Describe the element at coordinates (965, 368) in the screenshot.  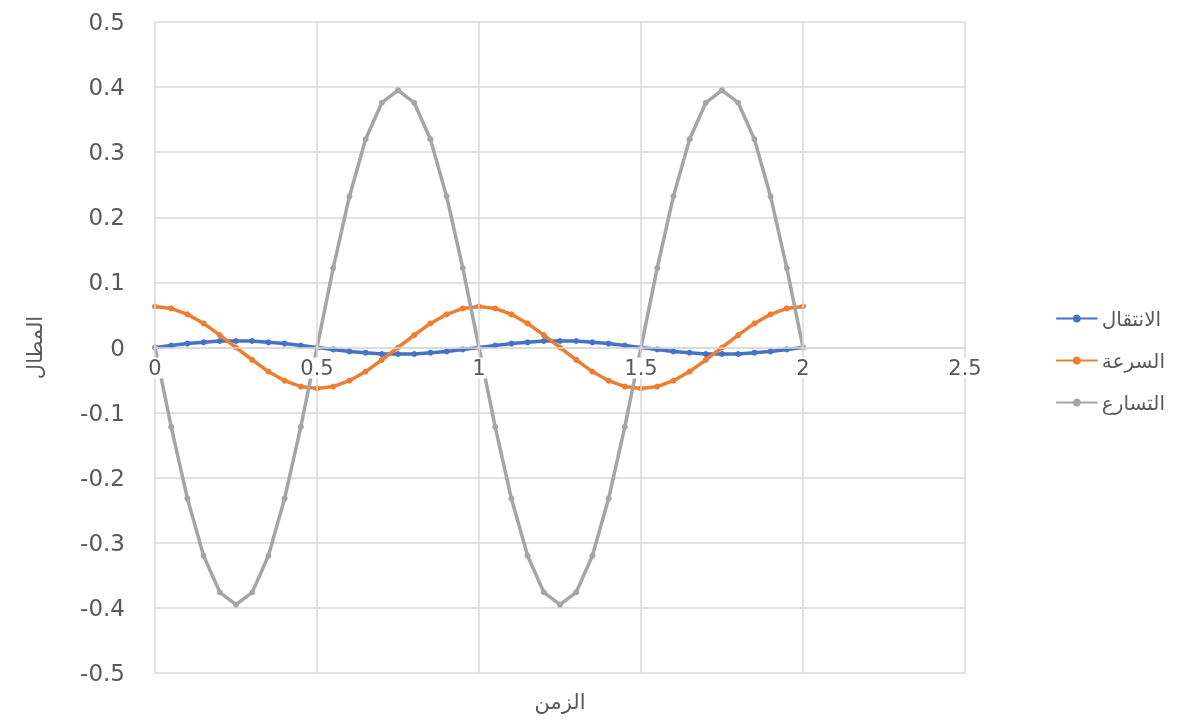
I see `x-tick-label: 2.5` at that location.